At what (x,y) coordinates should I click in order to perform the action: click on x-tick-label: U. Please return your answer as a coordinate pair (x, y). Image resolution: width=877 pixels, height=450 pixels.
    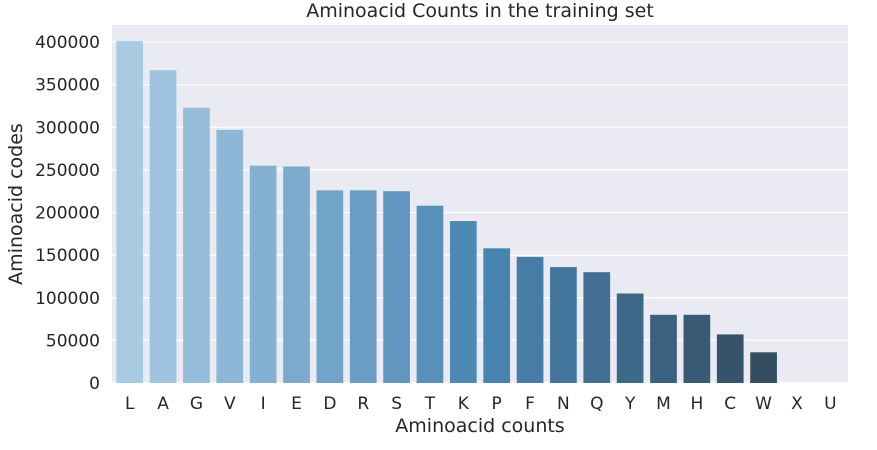
    Looking at the image, I should click on (830, 404).